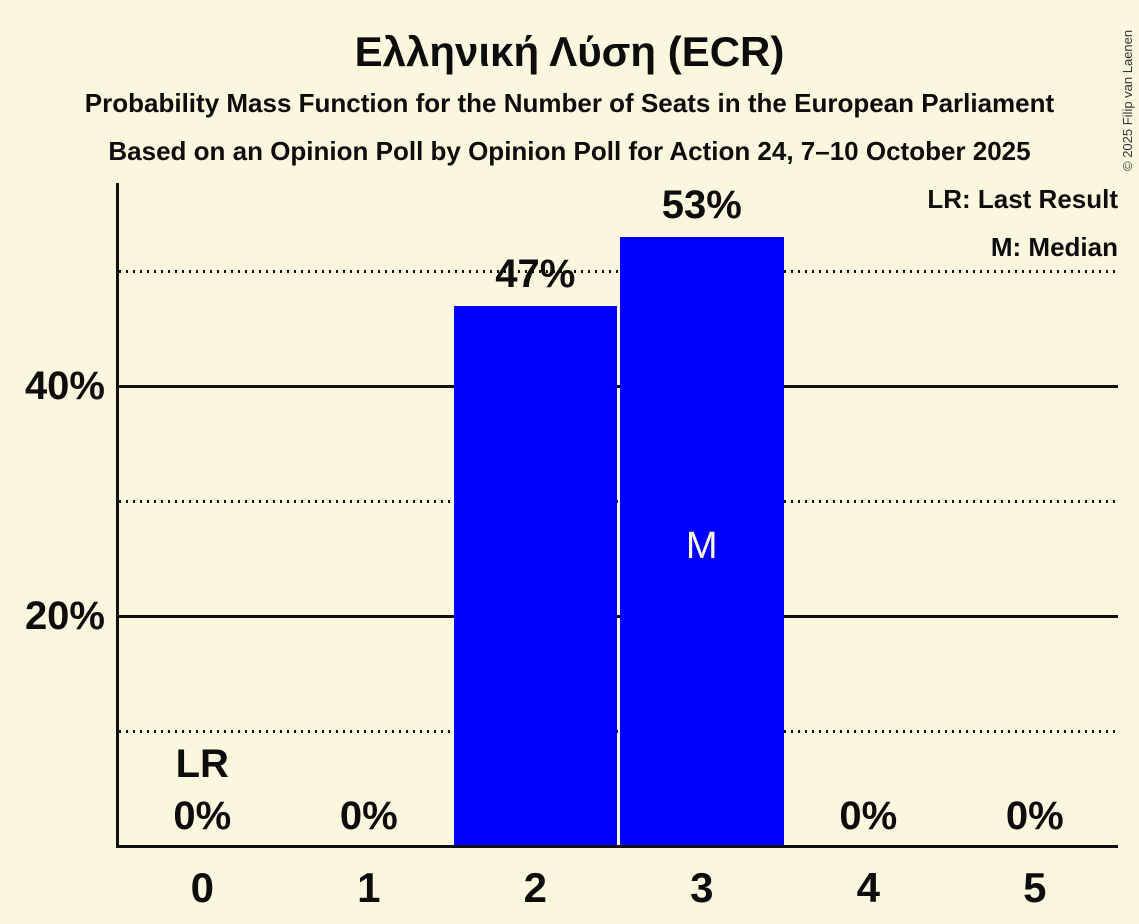 The image size is (1139, 924). I want to click on gridline-dotted-50pct, so click(618, 271).